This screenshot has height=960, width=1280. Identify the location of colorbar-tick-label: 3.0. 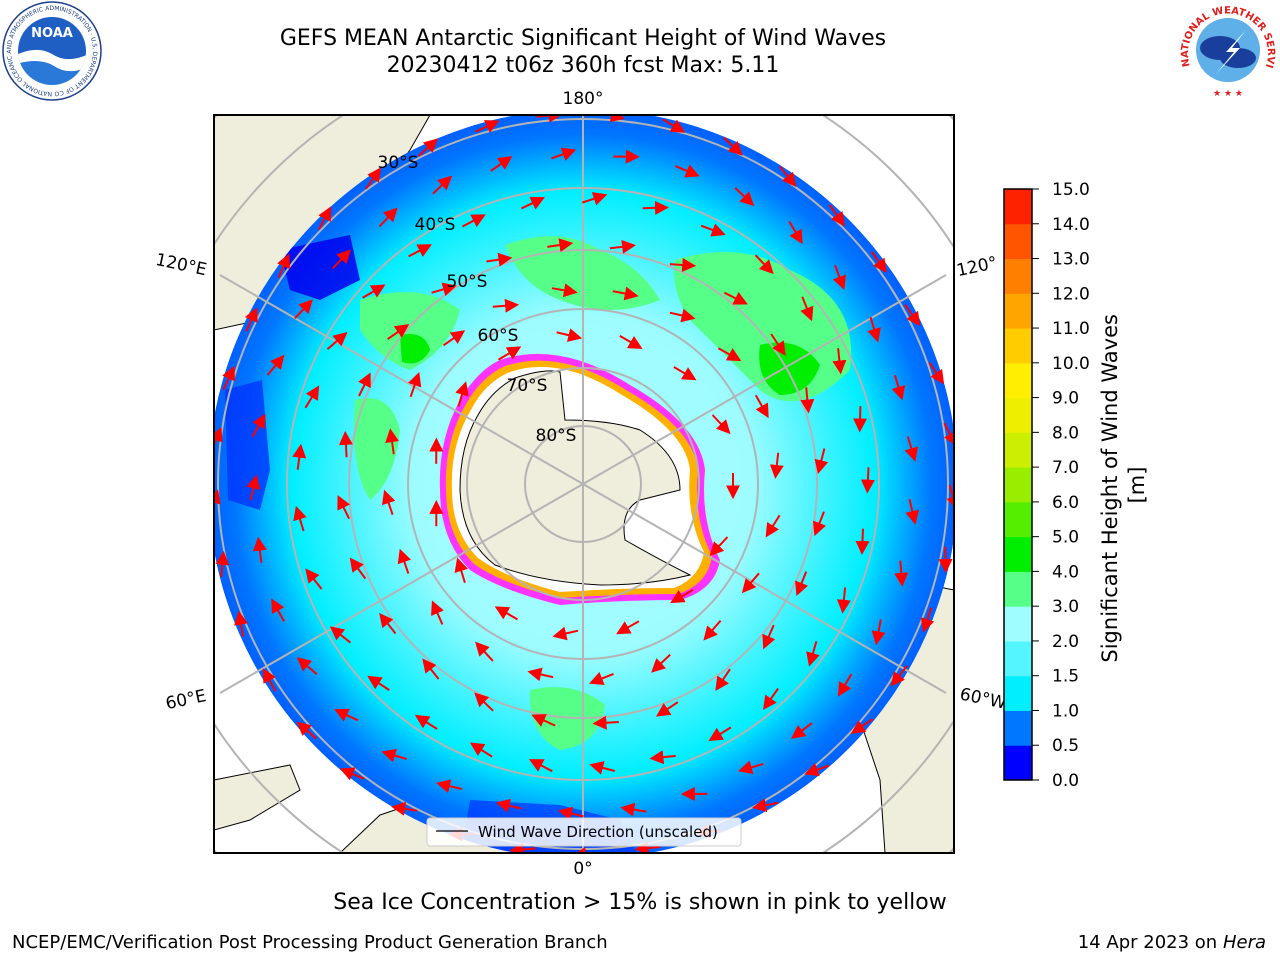
(1065, 607).